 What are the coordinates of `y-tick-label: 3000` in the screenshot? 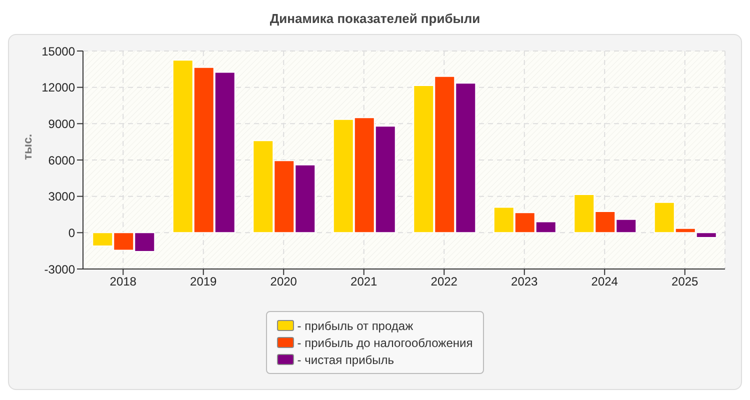 It's located at (62, 197).